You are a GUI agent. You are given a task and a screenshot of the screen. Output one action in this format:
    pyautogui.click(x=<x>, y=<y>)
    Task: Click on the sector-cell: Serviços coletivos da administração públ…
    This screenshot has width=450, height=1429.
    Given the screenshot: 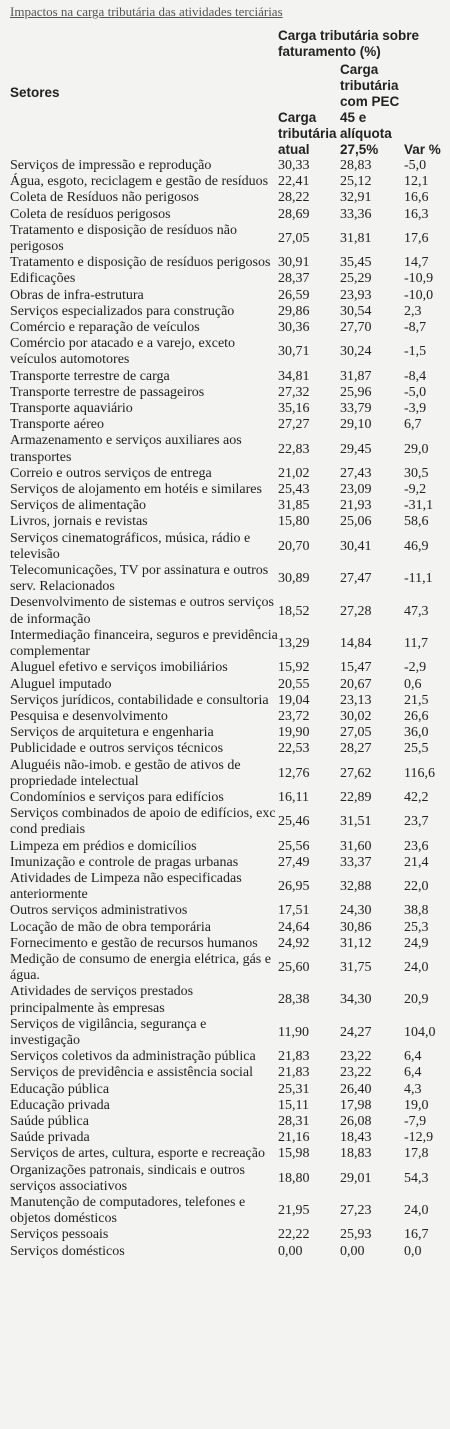 What is the action you would take?
    pyautogui.click(x=133, y=1057)
    